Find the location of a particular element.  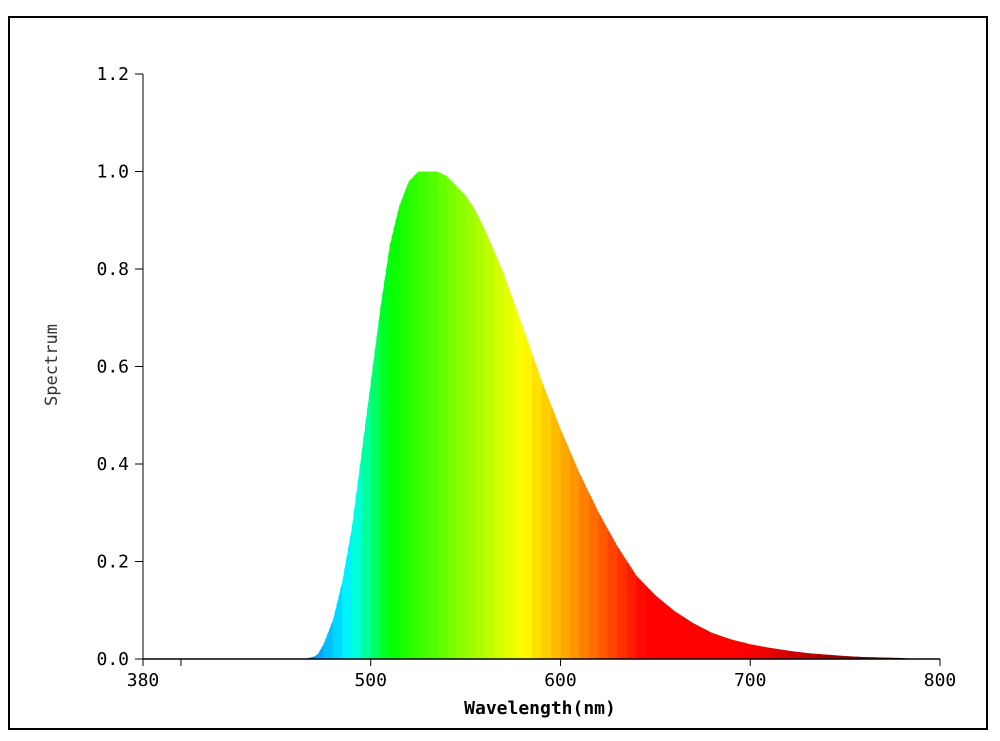

x-tick-label: 380 is located at coordinates (143, 680).